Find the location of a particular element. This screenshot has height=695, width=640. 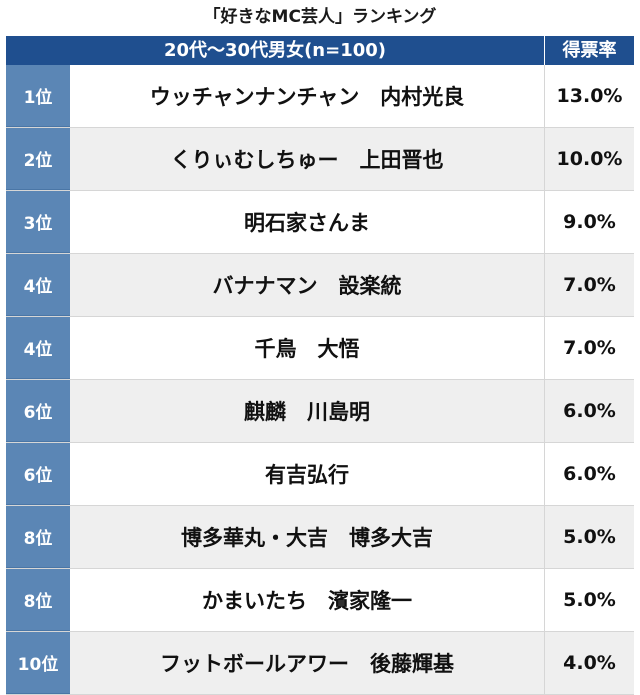

table-row: 3位 明石家さんま 9.0% is located at coordinates (320, 222).